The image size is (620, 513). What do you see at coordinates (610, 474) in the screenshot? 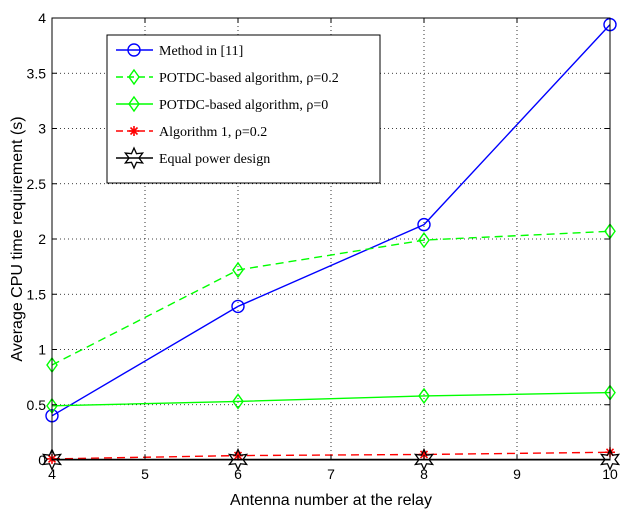
I see `x-tick-label: 10` at bounding box center [610, 474].